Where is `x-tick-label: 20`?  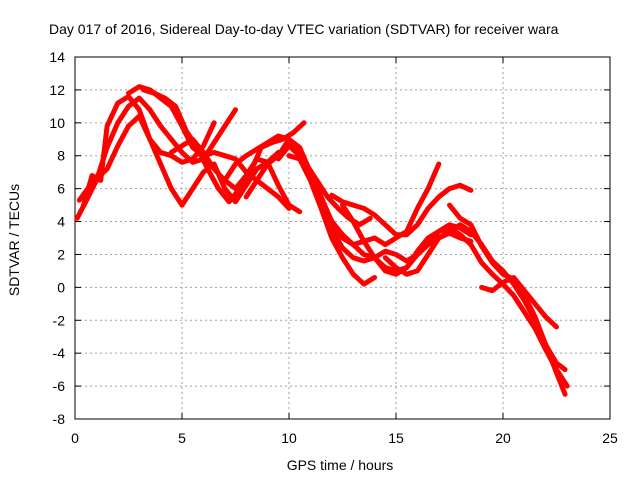 x-tick-label: 20 is located at coordinates (503, 438).